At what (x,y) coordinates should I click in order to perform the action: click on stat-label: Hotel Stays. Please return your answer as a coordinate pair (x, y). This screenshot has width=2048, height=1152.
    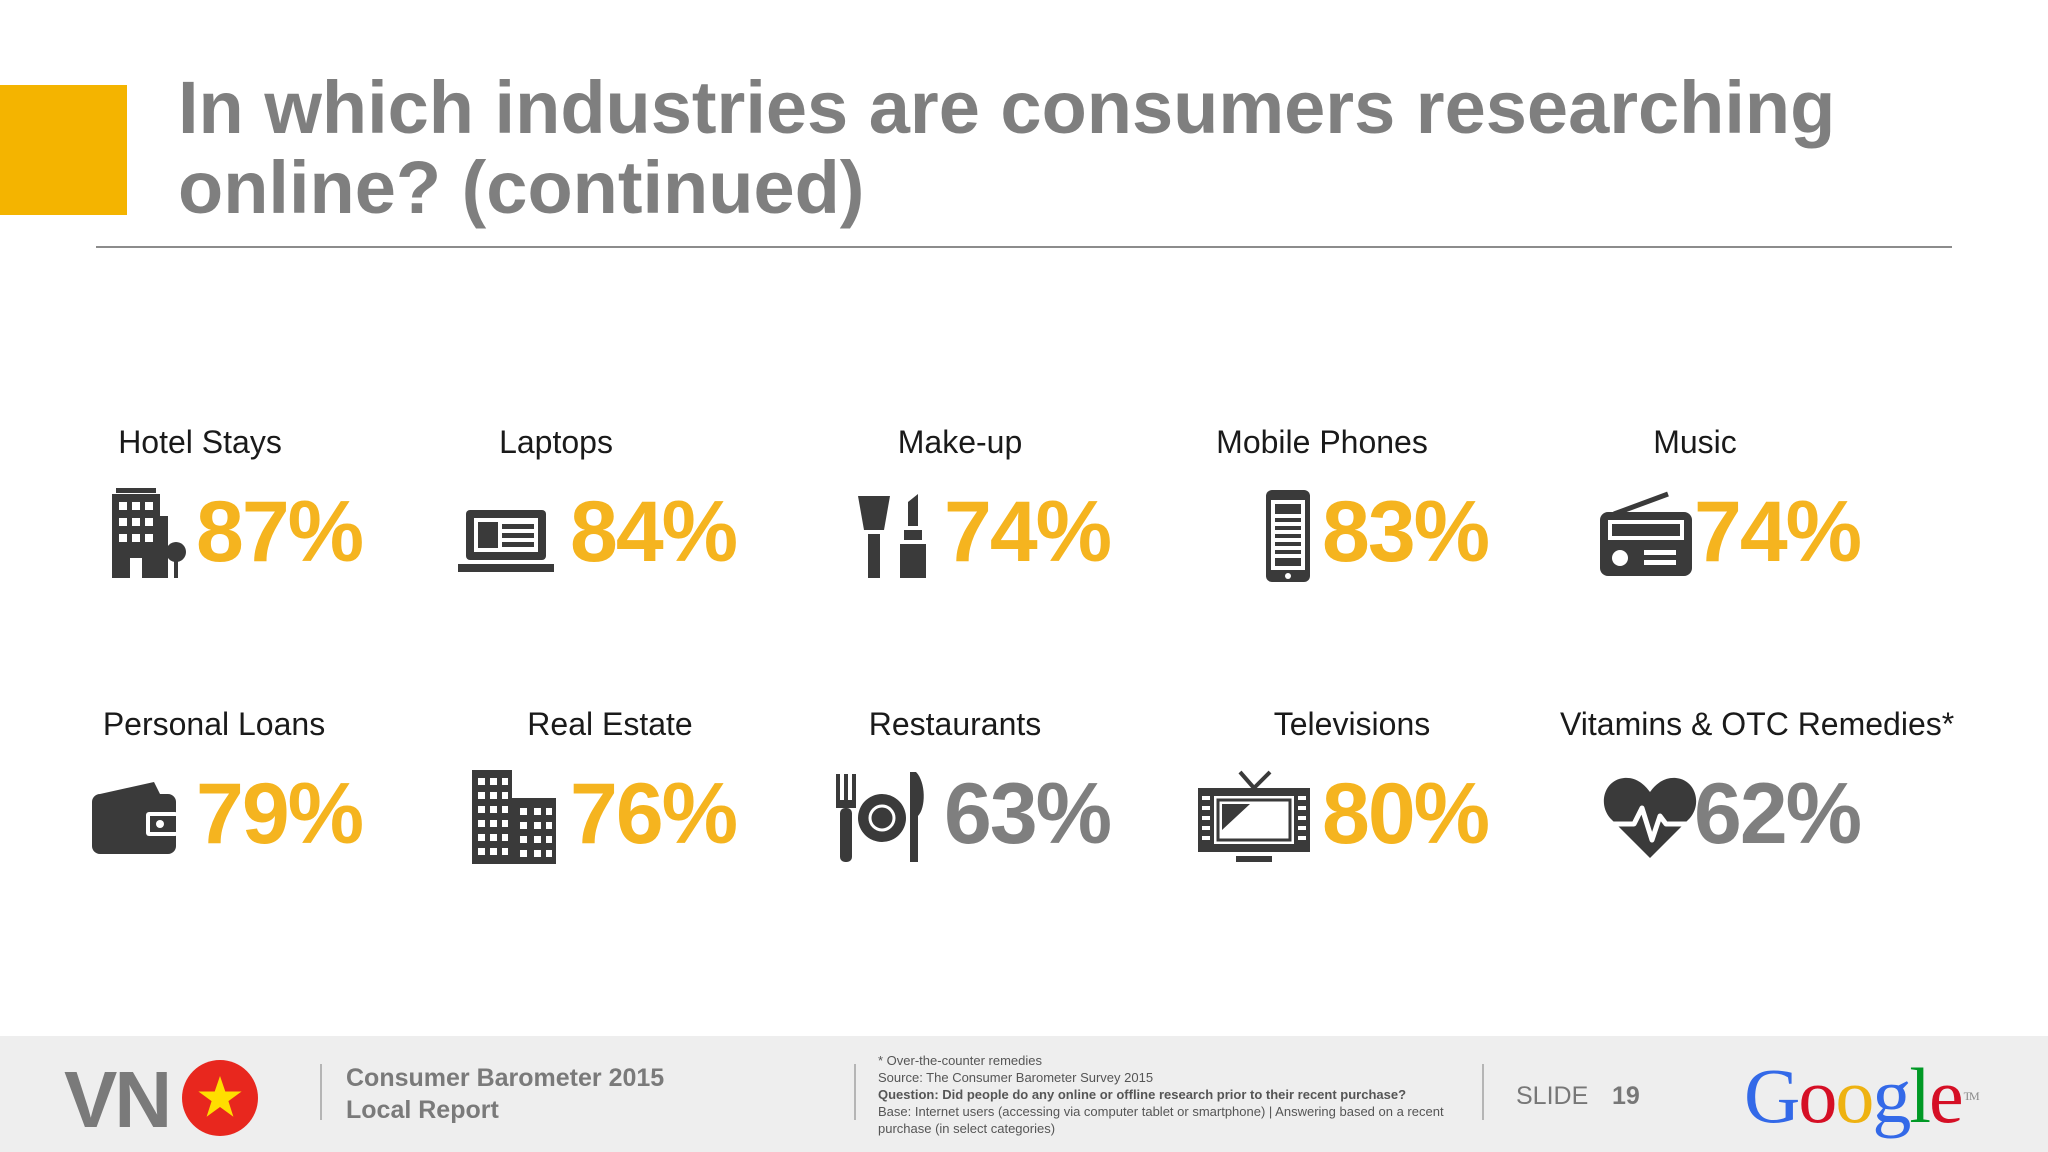
    Looking at the image, I should click on (200, 442).